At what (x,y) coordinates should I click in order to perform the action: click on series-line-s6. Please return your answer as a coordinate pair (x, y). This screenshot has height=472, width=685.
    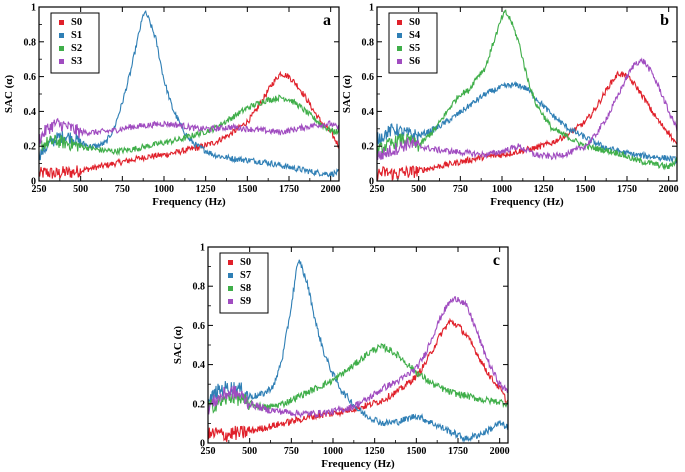
    Looking at the image, I should click on (527, 109).